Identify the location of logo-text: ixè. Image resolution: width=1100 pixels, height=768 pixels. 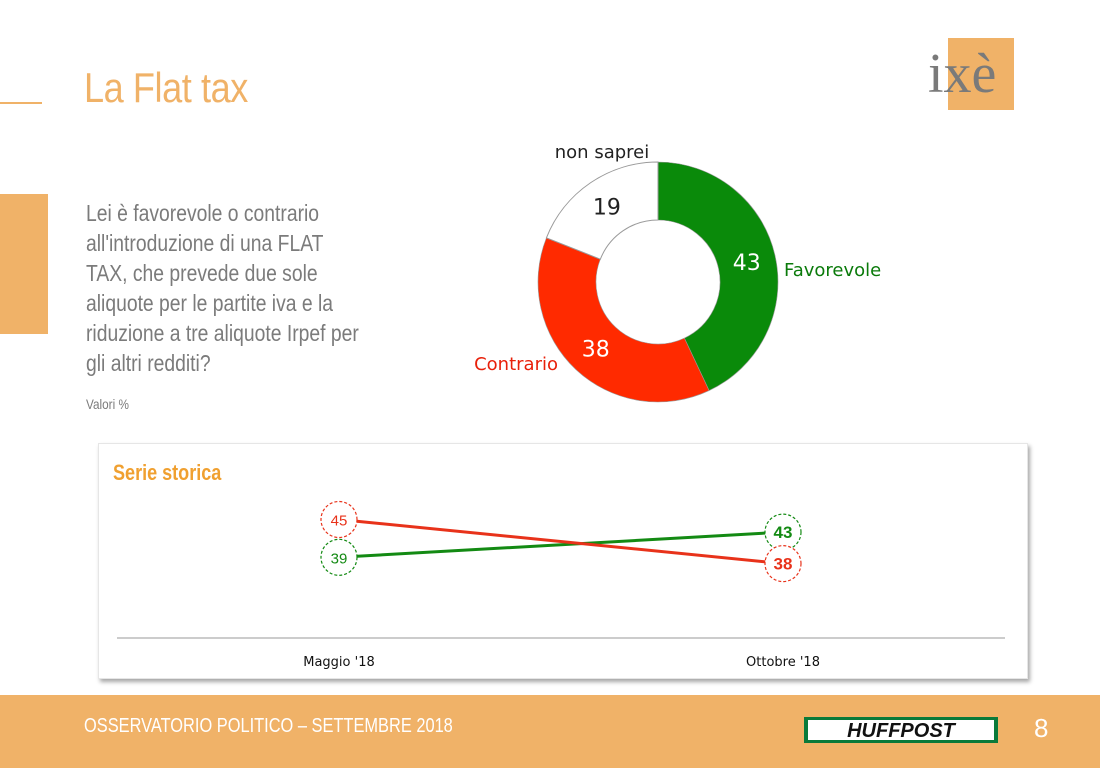
(962, 74).